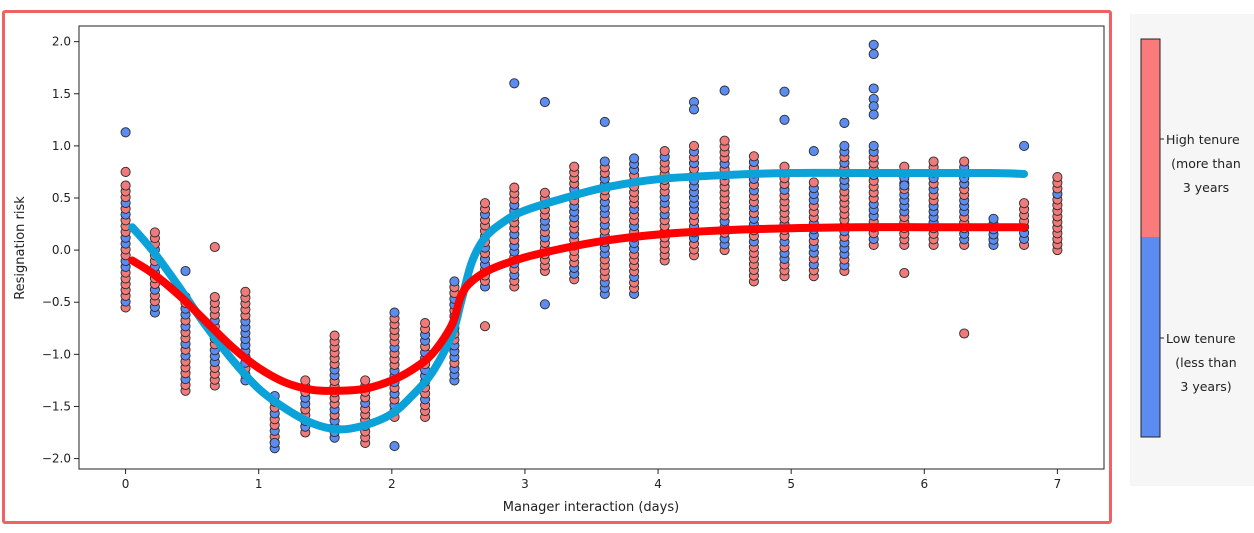 The height and width of the screenshot is (533, 1254). I want to click on x-tick-label: 1, so click(259, 484).